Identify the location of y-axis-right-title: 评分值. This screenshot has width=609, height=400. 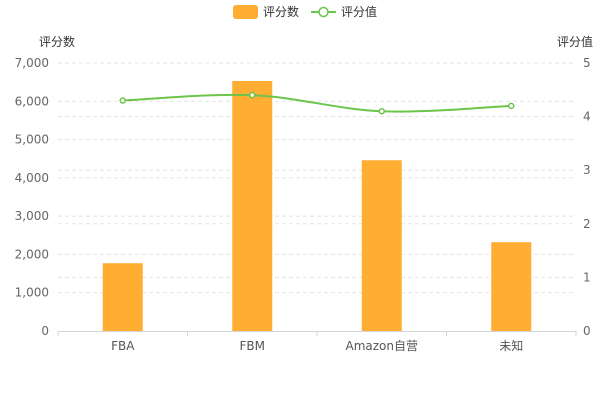
(575, 41).